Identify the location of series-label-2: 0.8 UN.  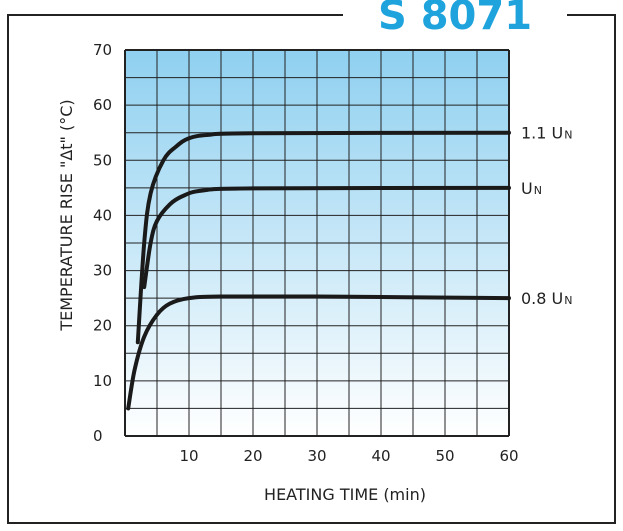
(546, 298).